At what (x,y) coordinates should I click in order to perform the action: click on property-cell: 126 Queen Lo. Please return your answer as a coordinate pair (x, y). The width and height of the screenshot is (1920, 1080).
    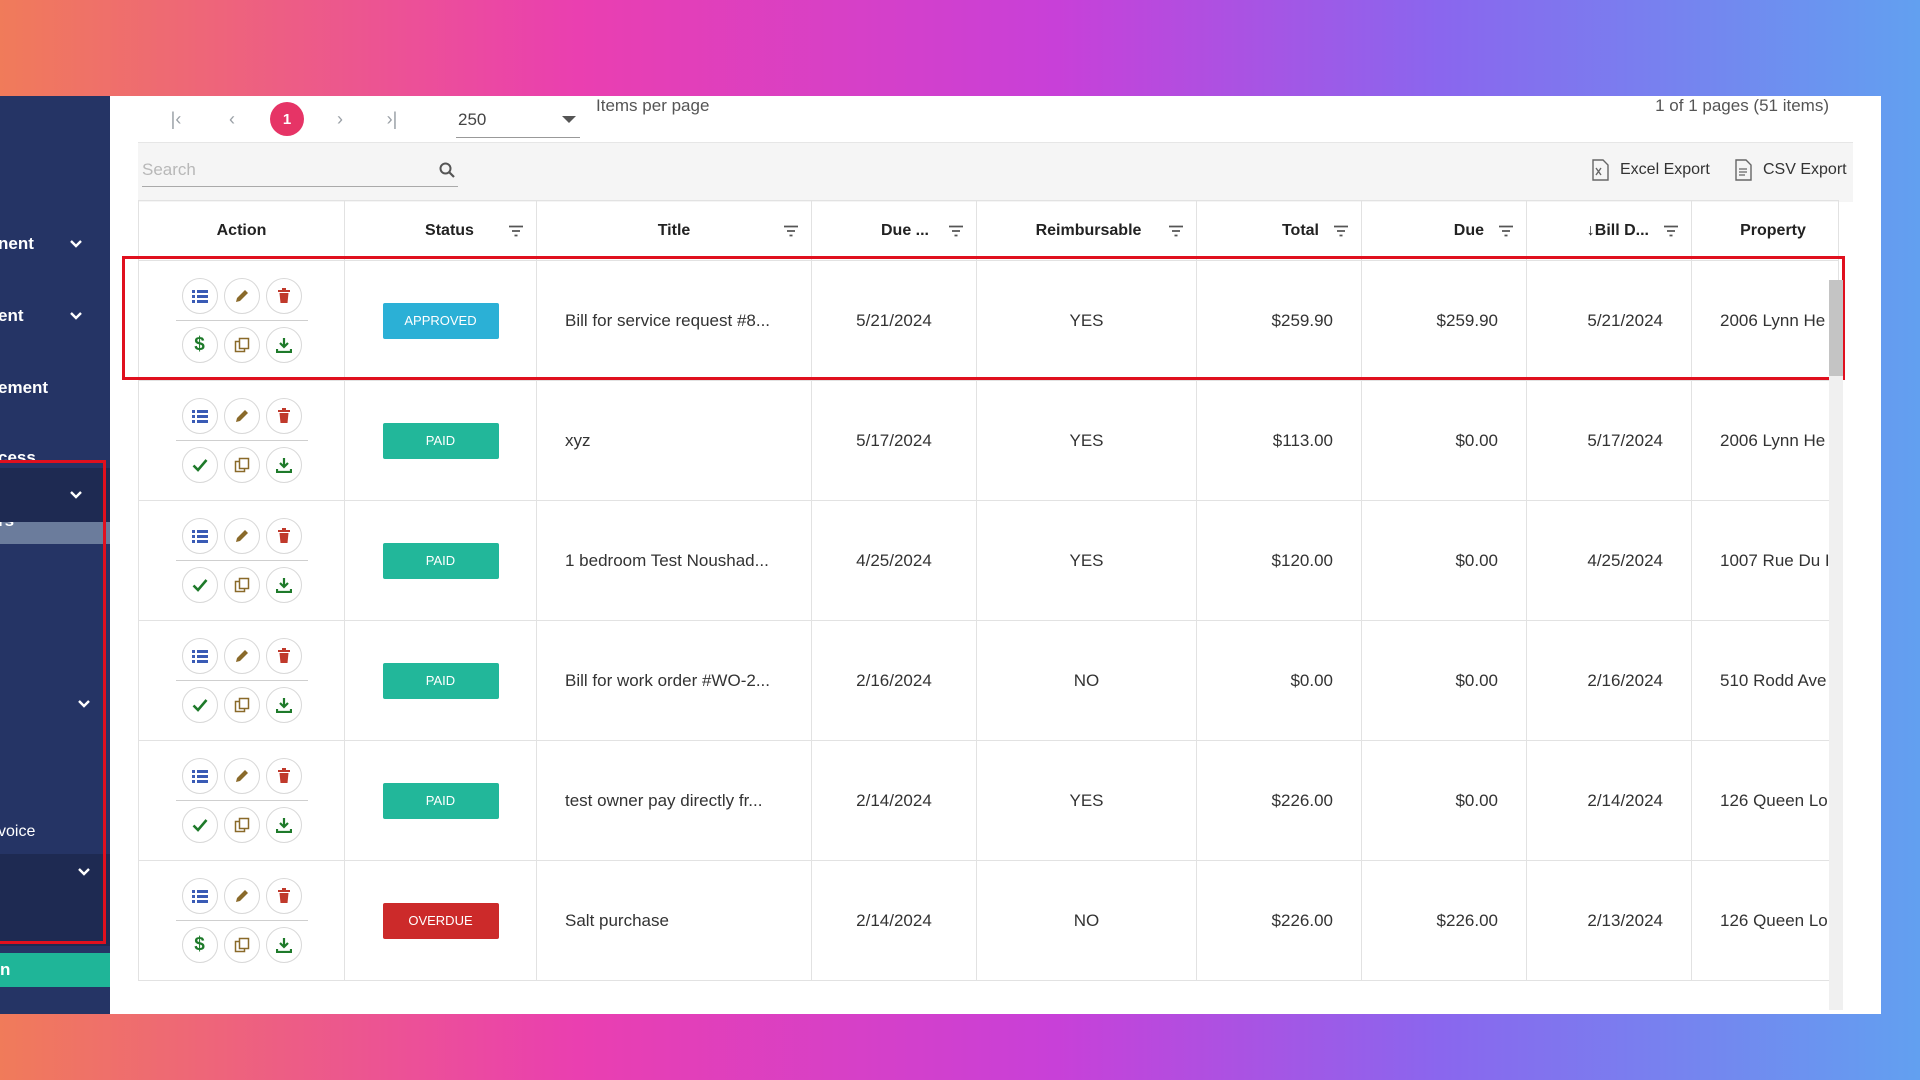
    Looking at the image, I should click on (1765, 800).